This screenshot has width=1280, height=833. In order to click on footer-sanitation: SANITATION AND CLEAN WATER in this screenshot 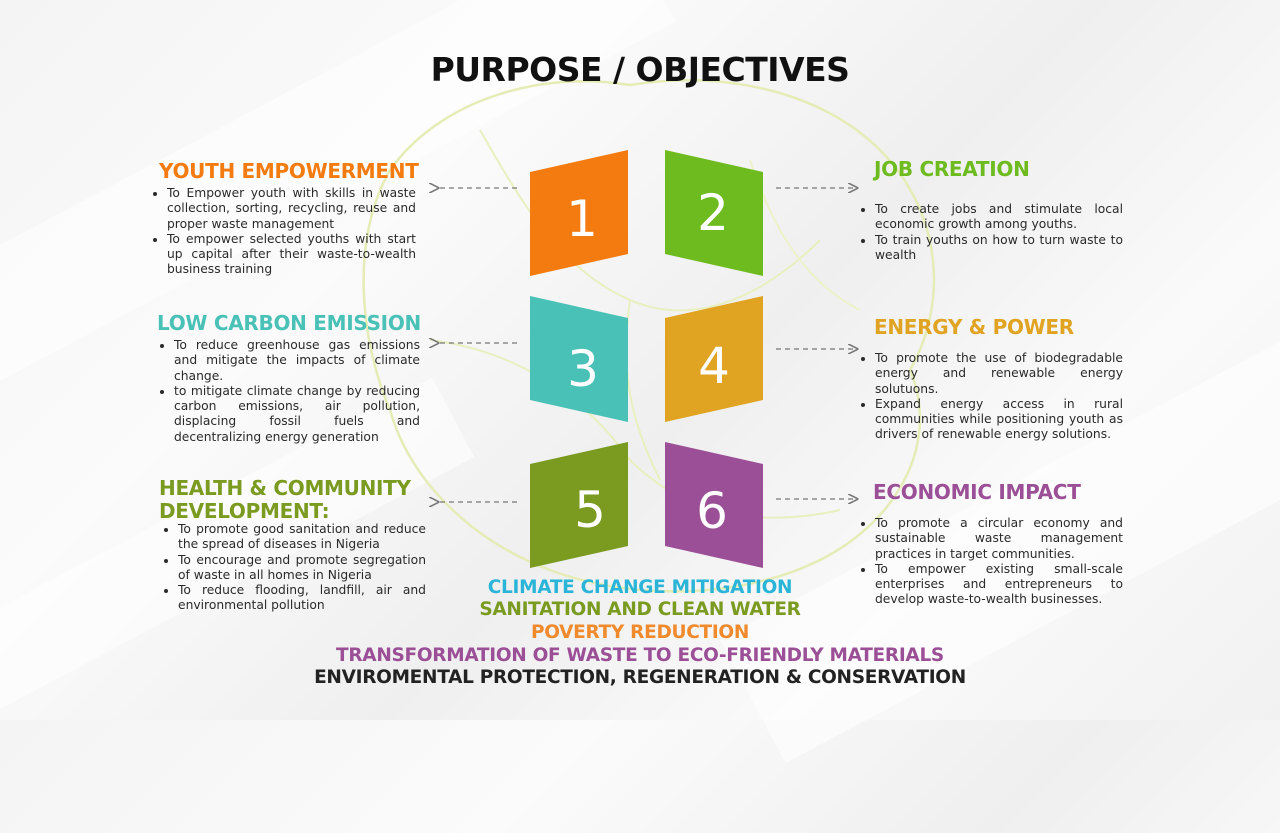, I will do `click(640, 609)`.